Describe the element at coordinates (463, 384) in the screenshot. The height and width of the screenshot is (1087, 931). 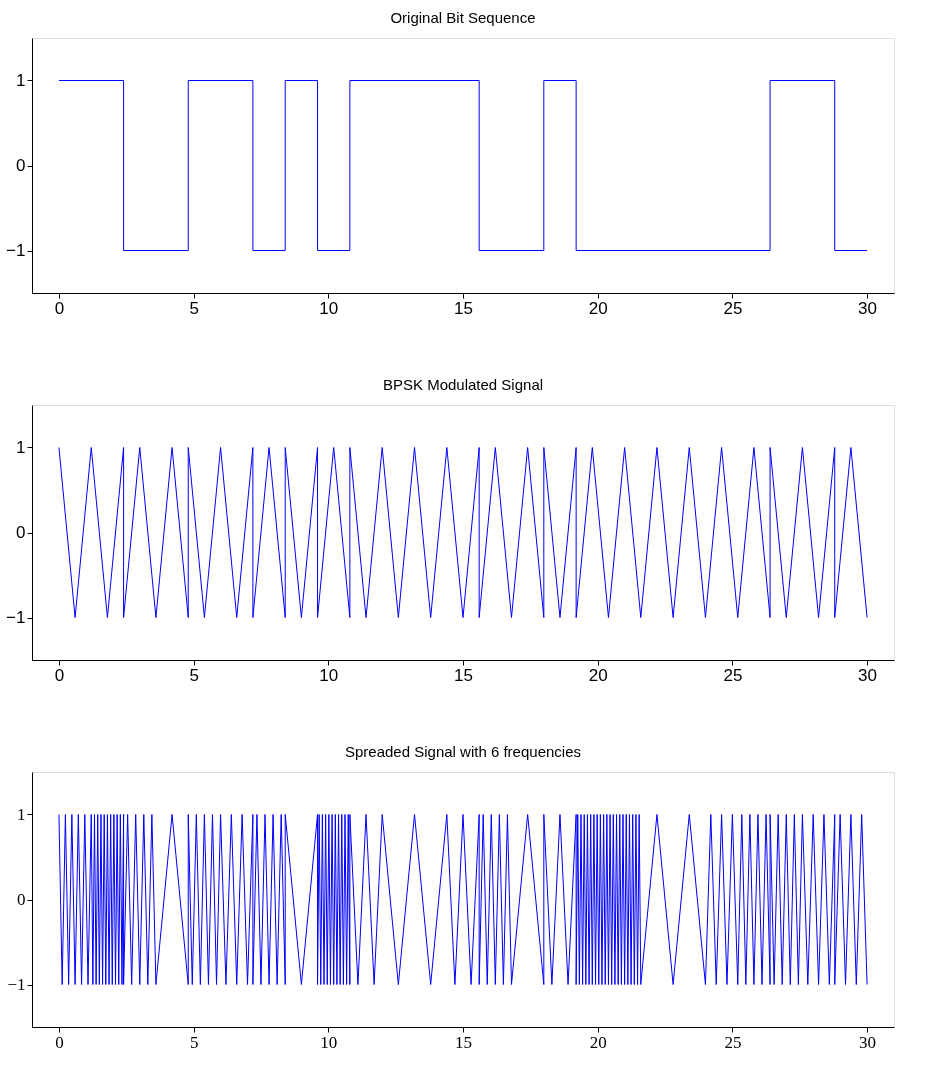
I see `chart-title: BPSK Modulated Signal` at that location.